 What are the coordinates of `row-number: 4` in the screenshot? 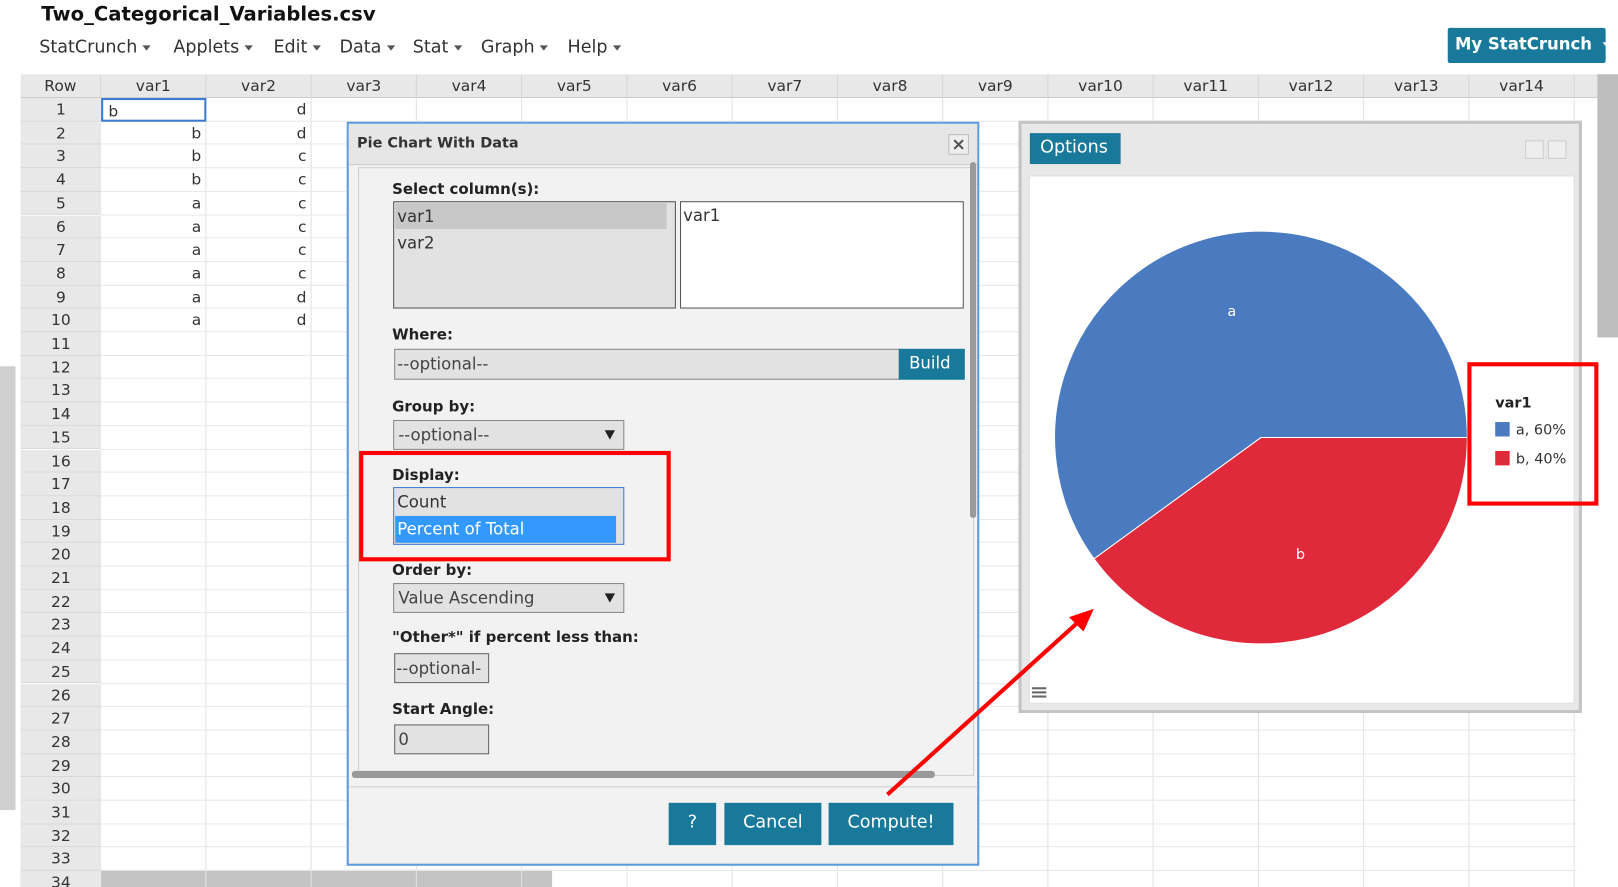 It's located at (61, 180).